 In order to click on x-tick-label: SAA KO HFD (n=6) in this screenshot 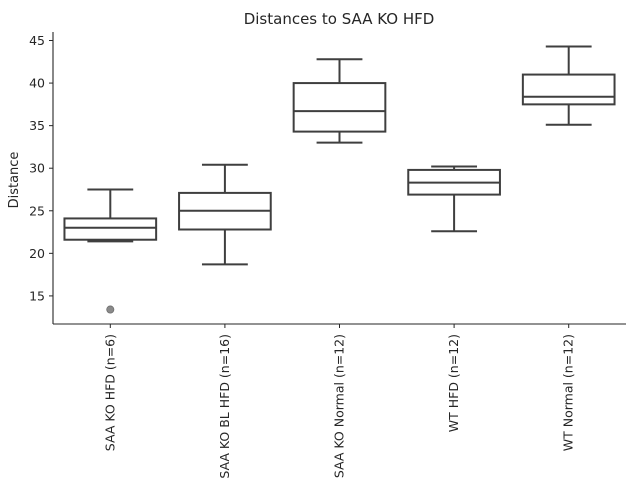, I will do `click(109, 392)`.